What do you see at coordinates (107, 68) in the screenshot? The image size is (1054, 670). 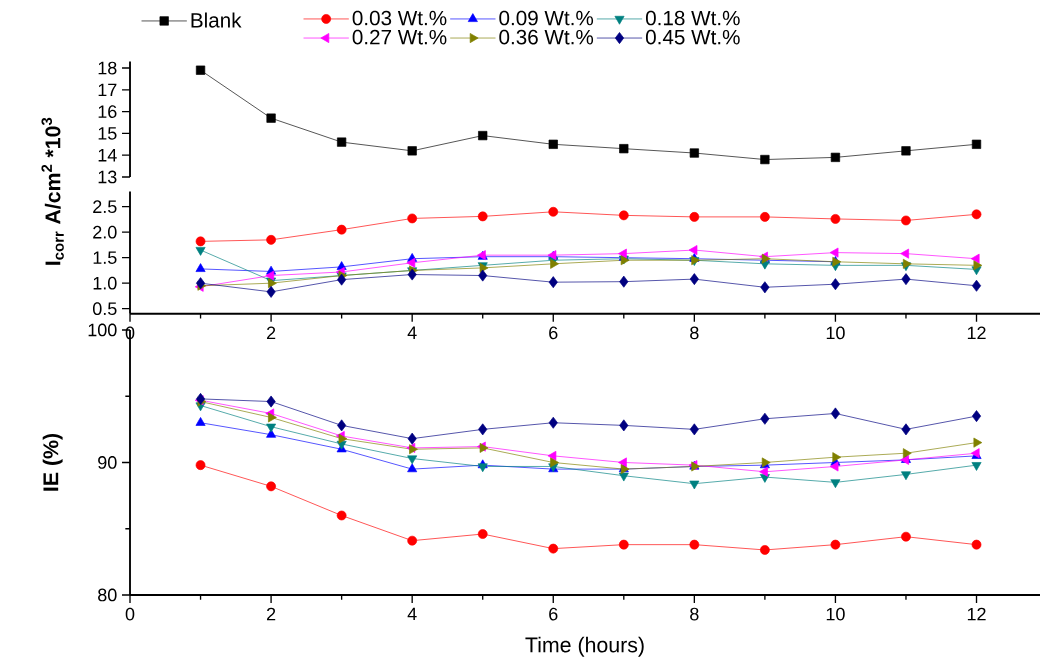 I see `y-tick-label: 18` at bounding box center [107, 68].